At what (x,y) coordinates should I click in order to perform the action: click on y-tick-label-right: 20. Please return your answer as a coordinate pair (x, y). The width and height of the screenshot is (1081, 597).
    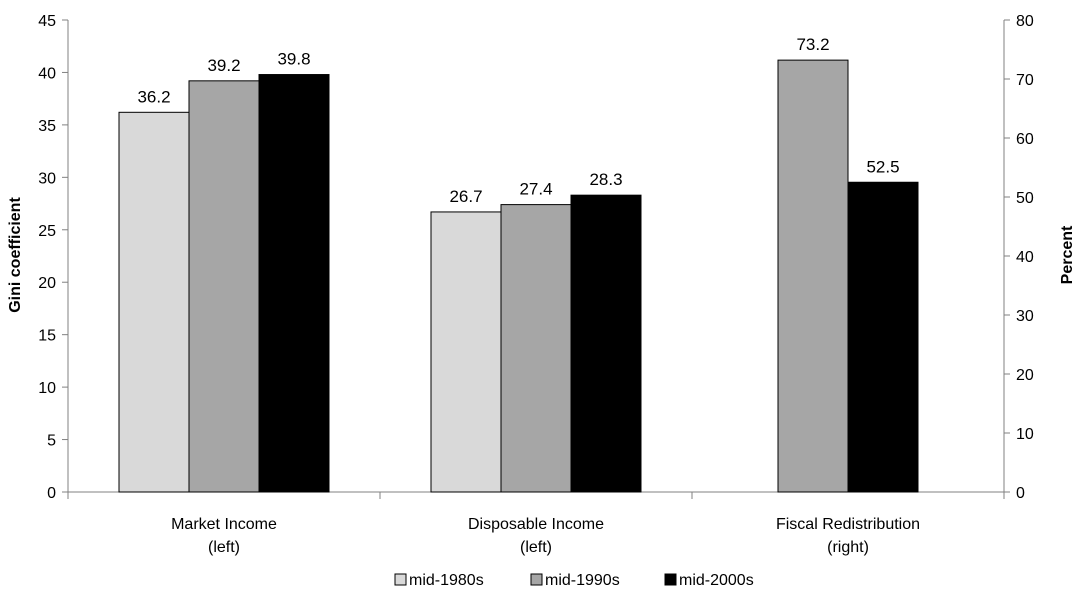
    Looking at the image, I should click on (1025, 375).